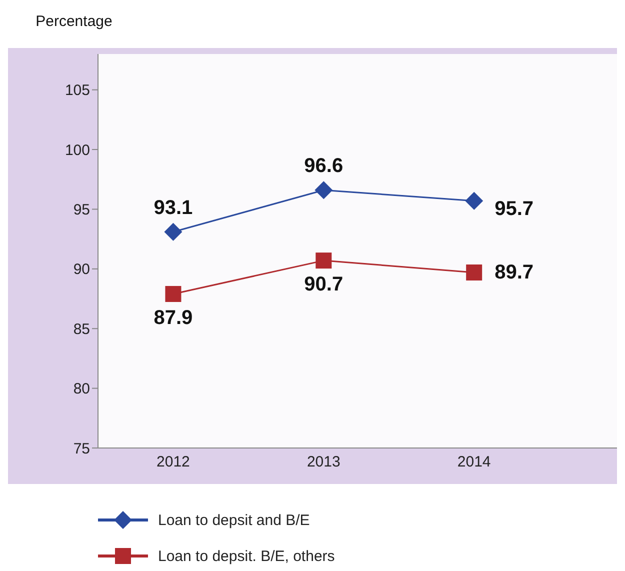  What do you see at coordinates (246, 556) in the screenshot?
I see `legend-label: Loan to depsit. B/E, others` at bounding box center [246, 556].